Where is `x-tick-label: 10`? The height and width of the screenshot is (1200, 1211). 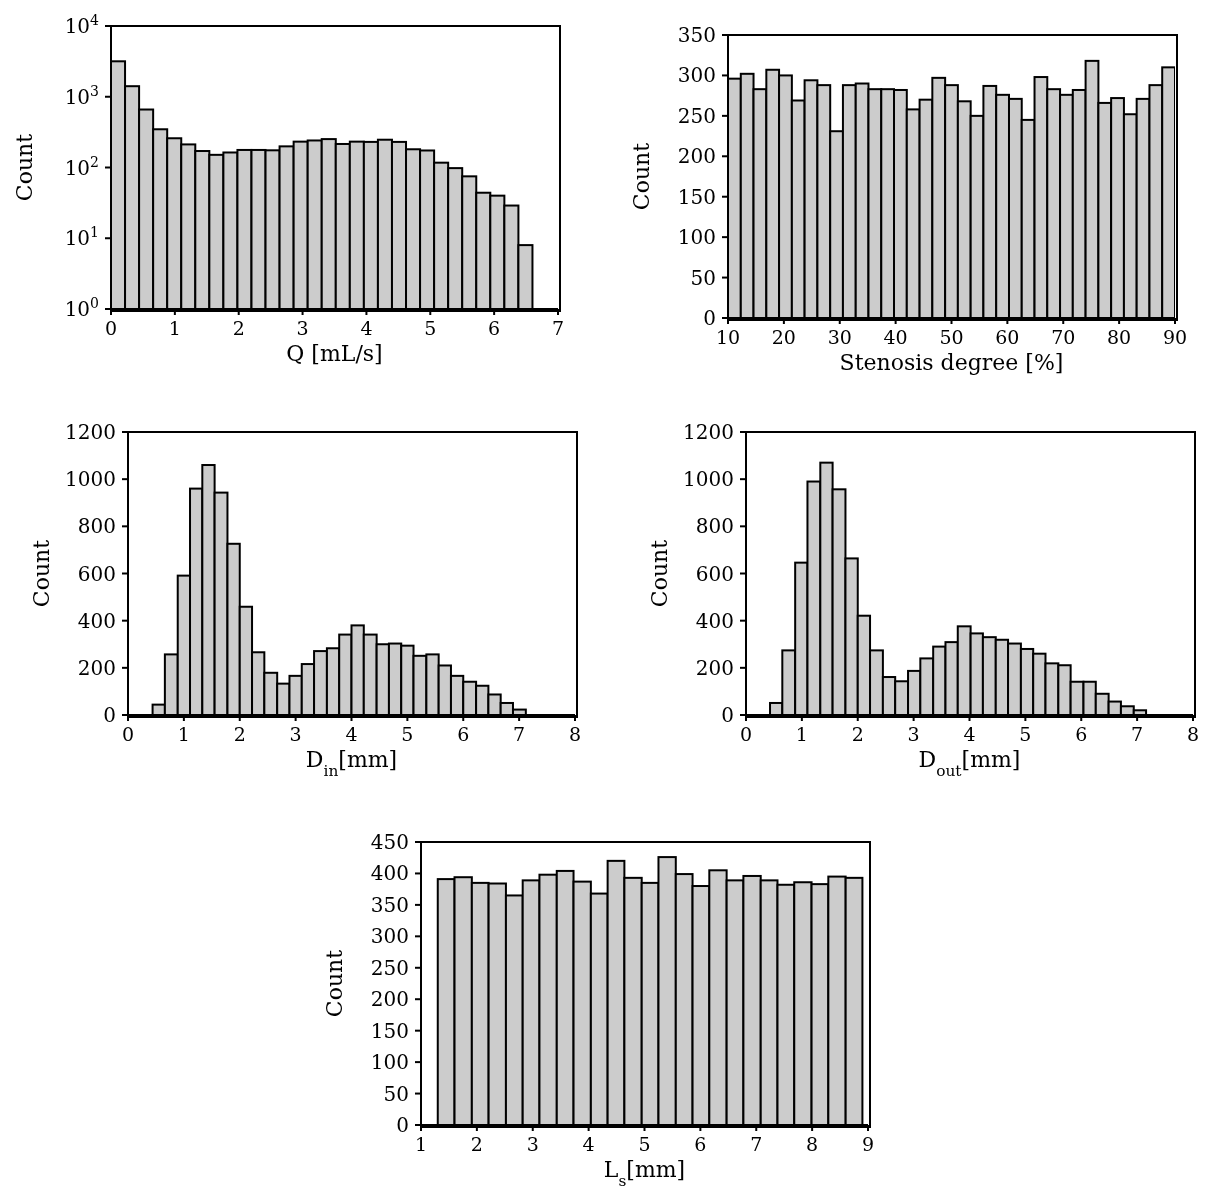 x-tick-label: 10 is located at coordinates (728, 337).